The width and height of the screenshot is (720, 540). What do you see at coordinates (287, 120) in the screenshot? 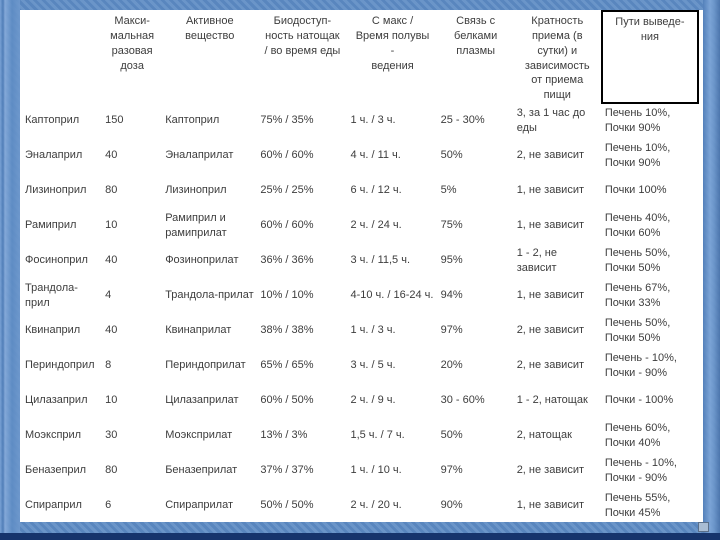
I see `cell-bioavailability: 75% / 35%` at bounding box center [287, 120].